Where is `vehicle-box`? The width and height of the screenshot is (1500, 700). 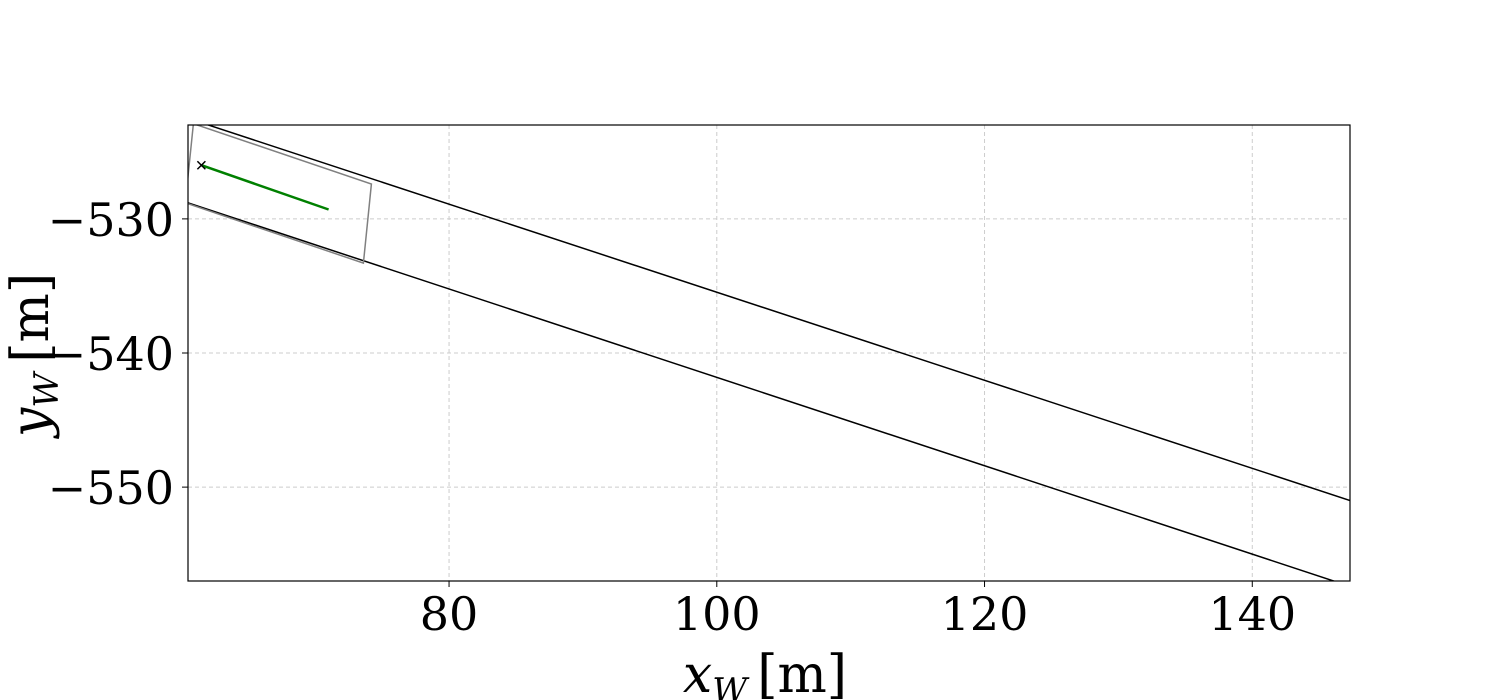
vehicle-box is located at coordinates (280, 195).